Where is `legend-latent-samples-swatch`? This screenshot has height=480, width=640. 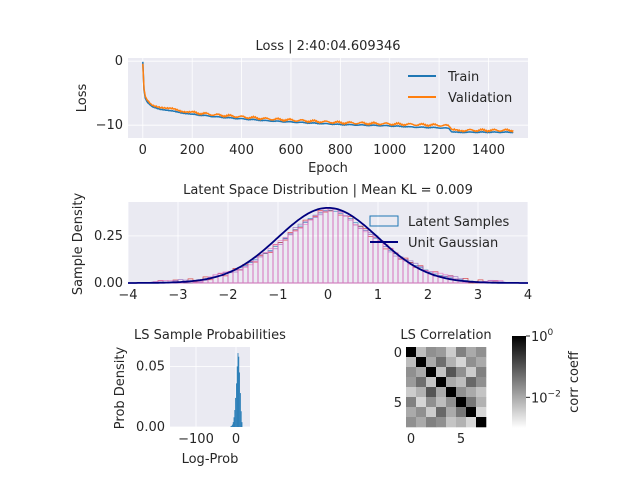 legend-latent-samples-swatch is located at coordinates (384, 221).